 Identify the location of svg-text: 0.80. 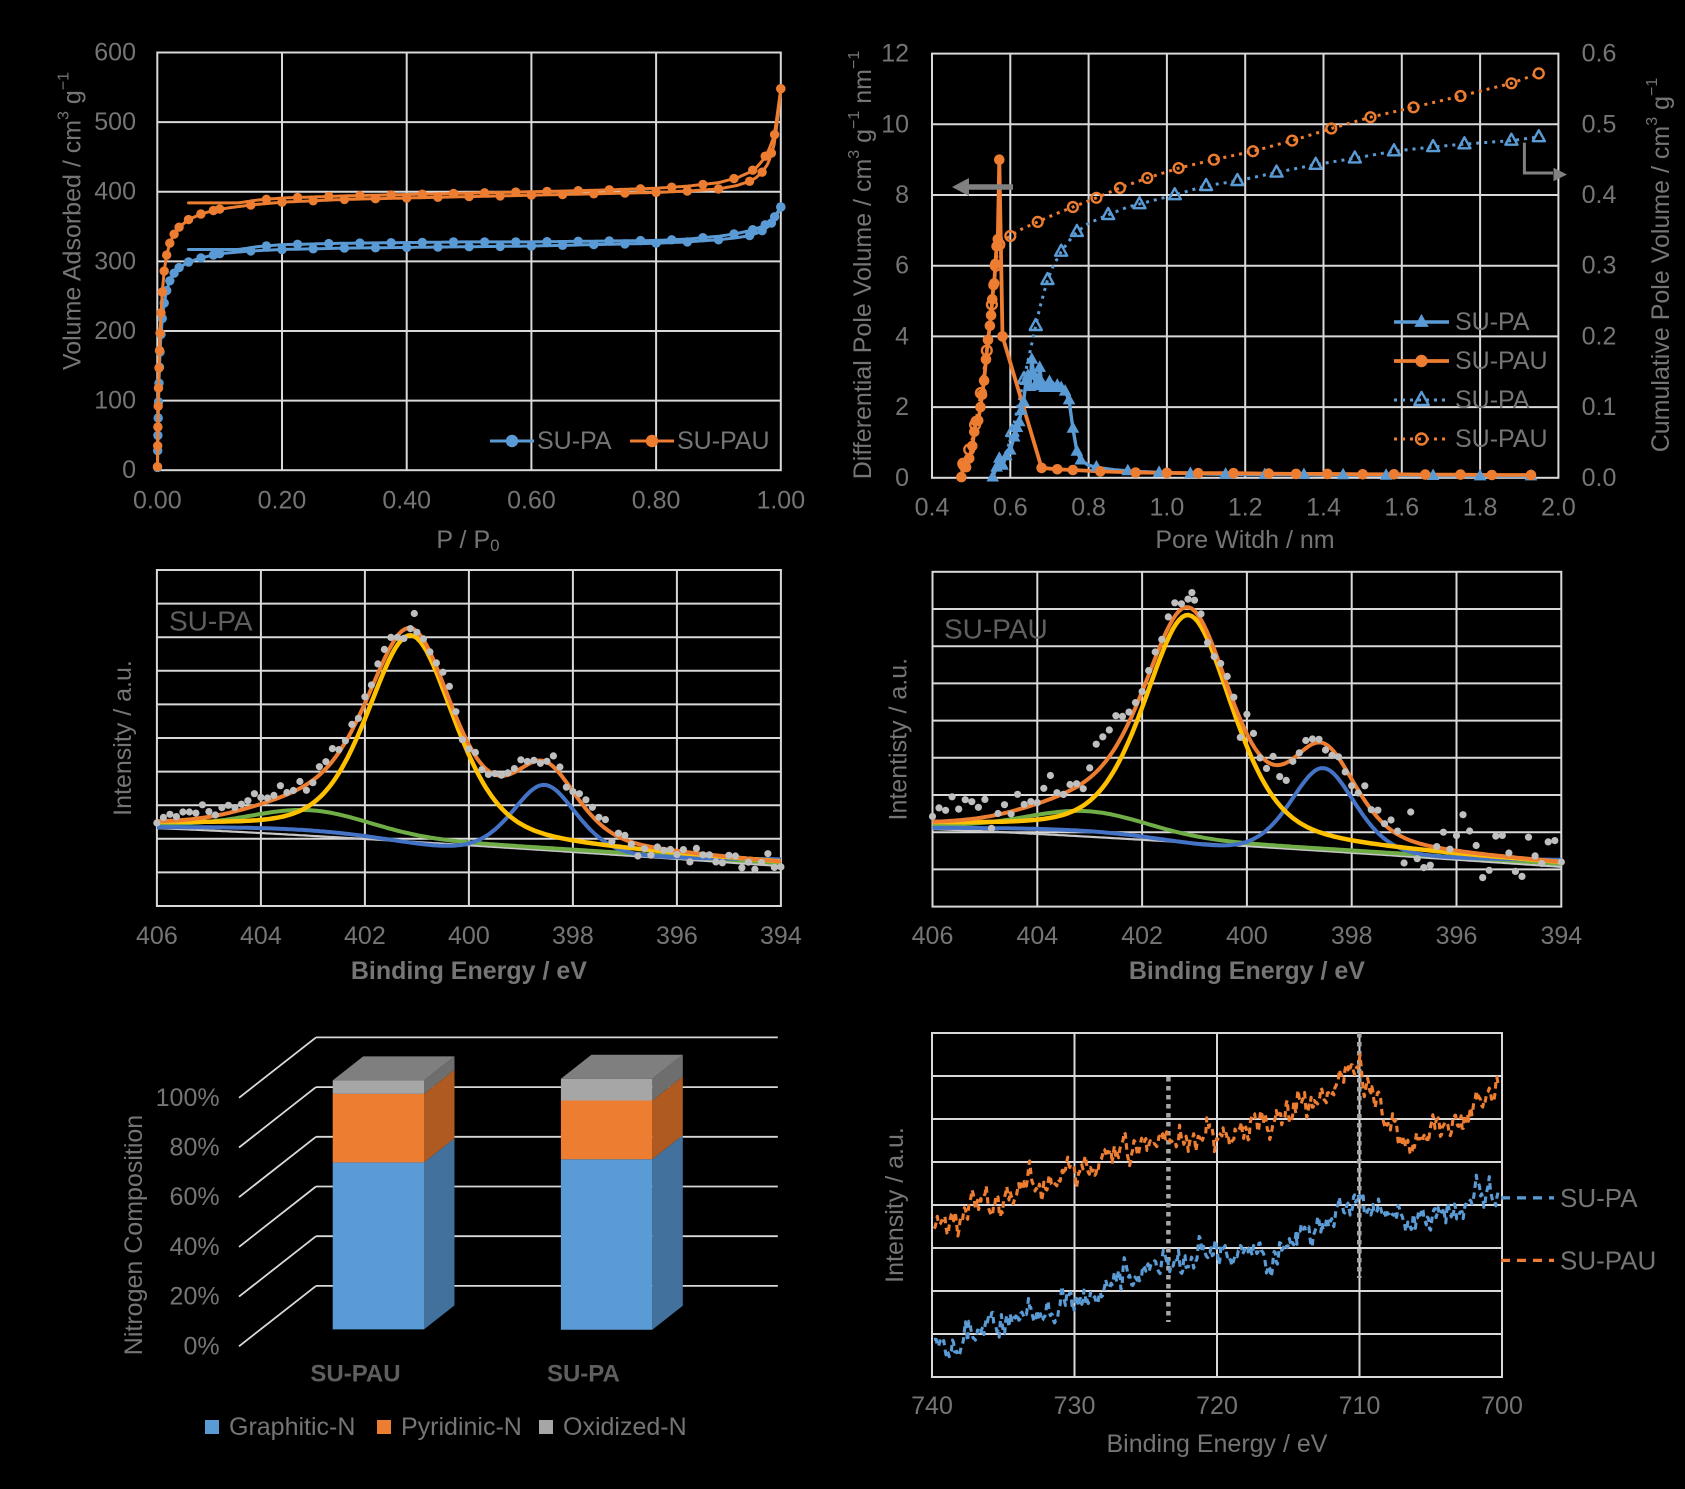
(656, 501).